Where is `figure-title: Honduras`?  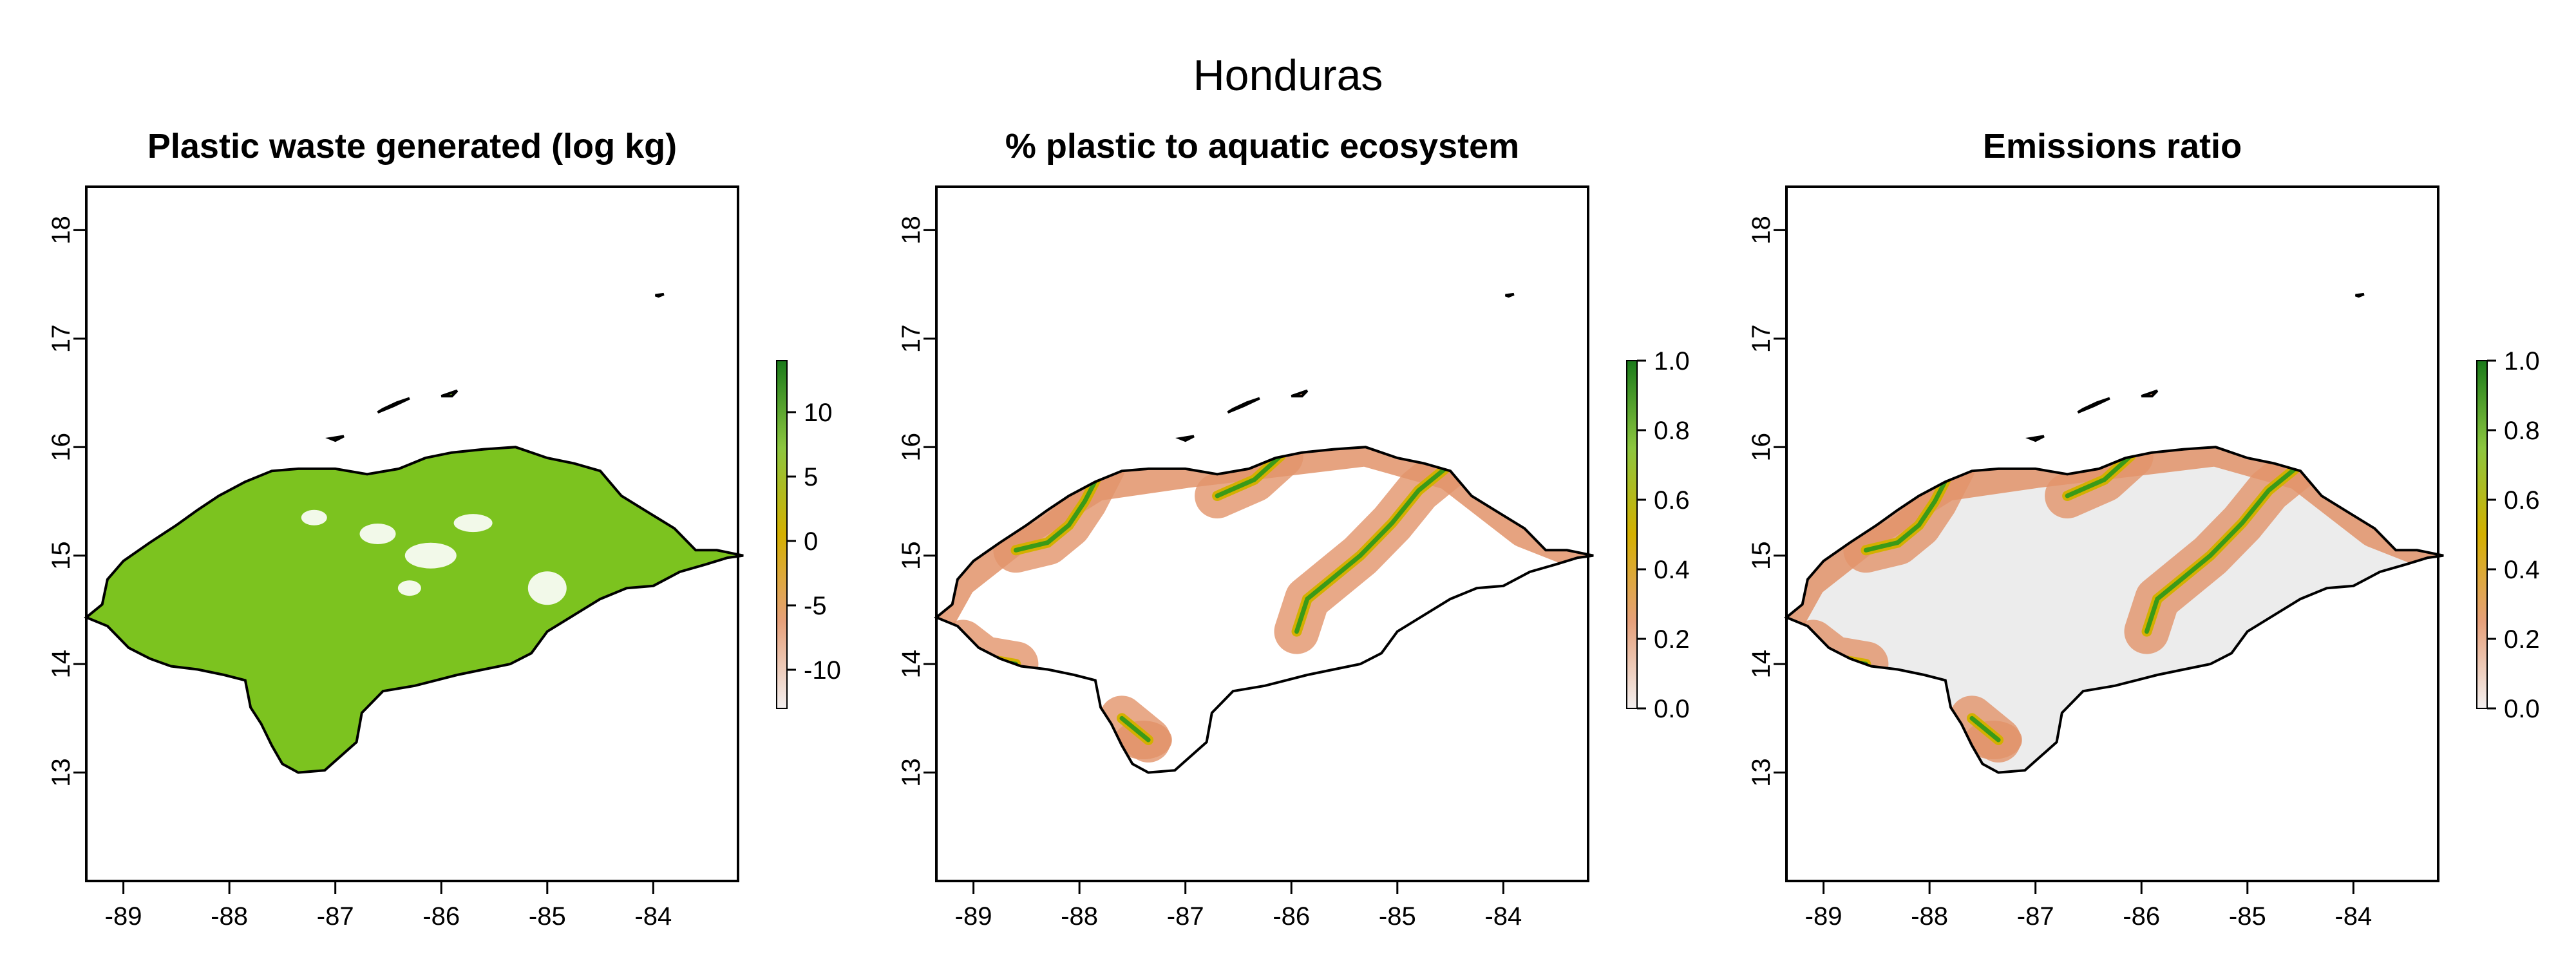
figure-title: Honduras is located at coordinates (1288, 75).